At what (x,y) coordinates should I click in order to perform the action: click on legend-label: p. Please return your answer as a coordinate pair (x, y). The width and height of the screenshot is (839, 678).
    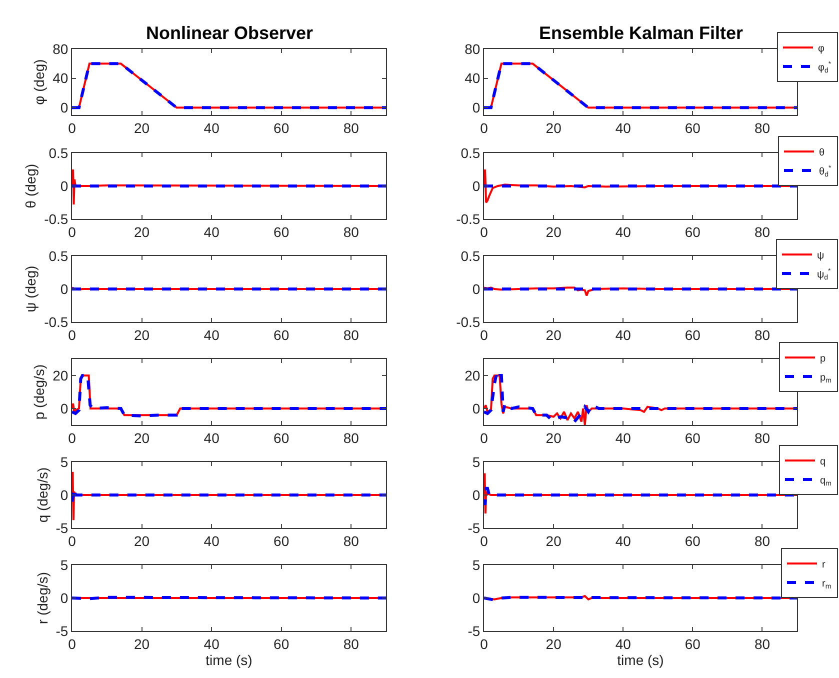
    Looking at the image, I should click on (823, 358).